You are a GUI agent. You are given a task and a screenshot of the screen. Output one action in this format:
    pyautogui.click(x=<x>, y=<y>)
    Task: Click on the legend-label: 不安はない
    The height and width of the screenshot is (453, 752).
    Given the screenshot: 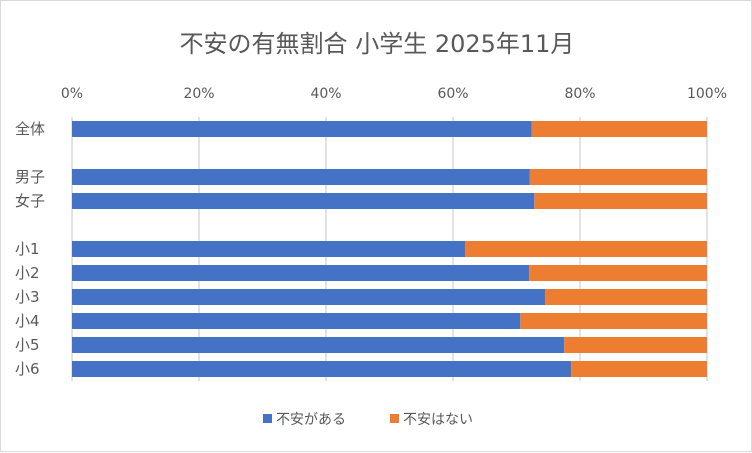 What is the action you would take?
    pyautogui.click(x=438, y=420)
    